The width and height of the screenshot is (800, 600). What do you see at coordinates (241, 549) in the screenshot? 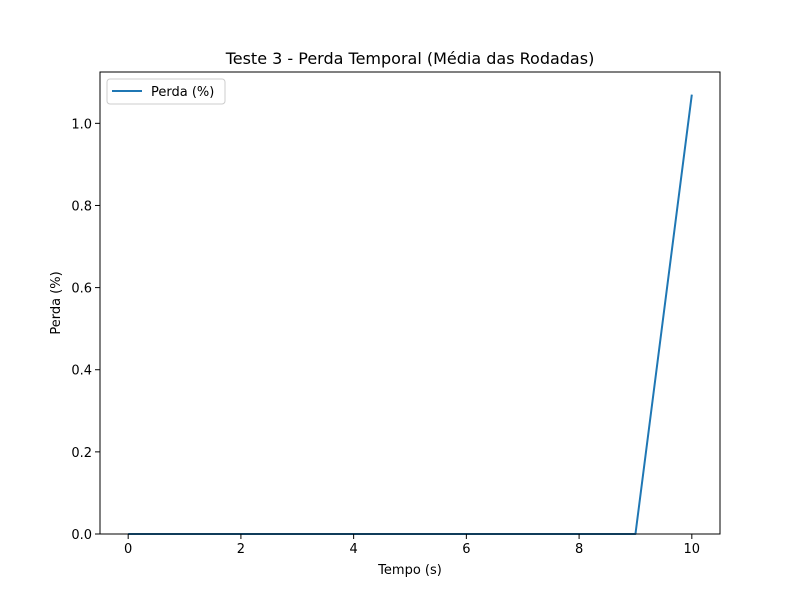
I see `x-tick-label: 2` at bounding box center [241, 549].